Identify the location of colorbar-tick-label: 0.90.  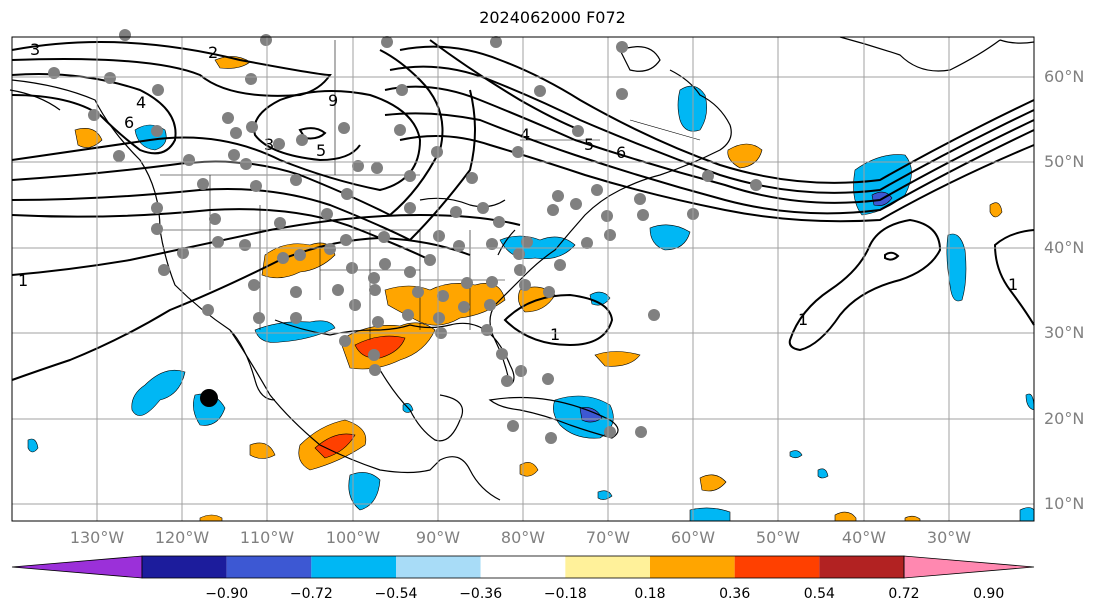
(989, 594).